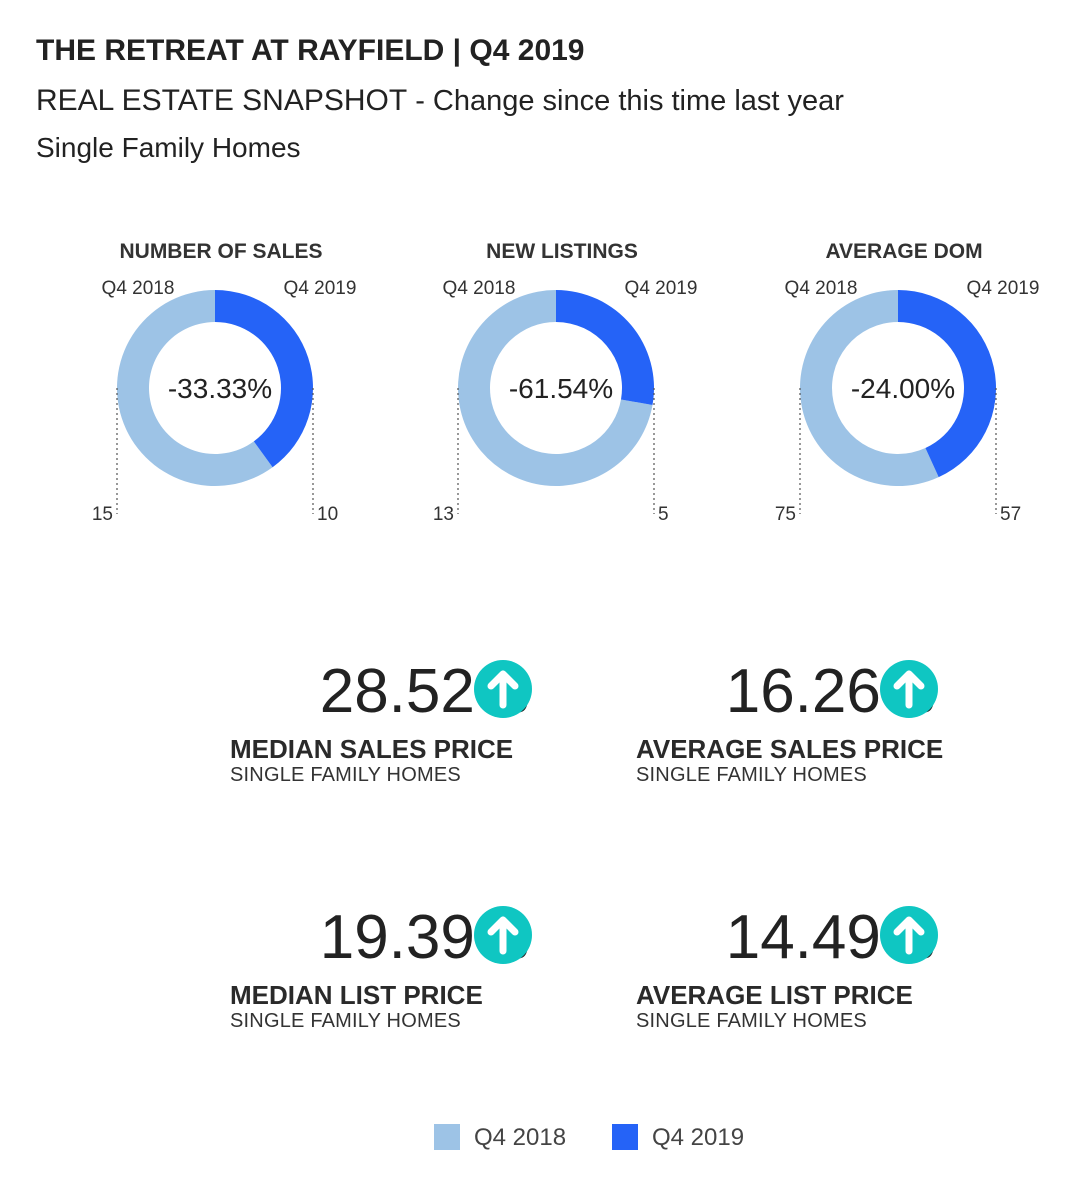 Image resolution: width=1080 pixels, height=1200 pixels. I want to click on donut-title: NEW LISTINGS, so click(562, 251).